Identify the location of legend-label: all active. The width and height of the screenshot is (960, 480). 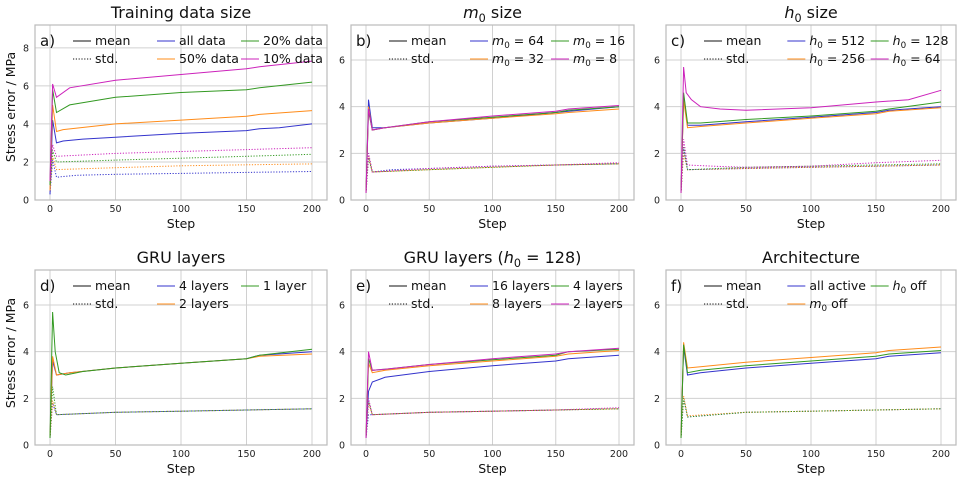
(837, 285).